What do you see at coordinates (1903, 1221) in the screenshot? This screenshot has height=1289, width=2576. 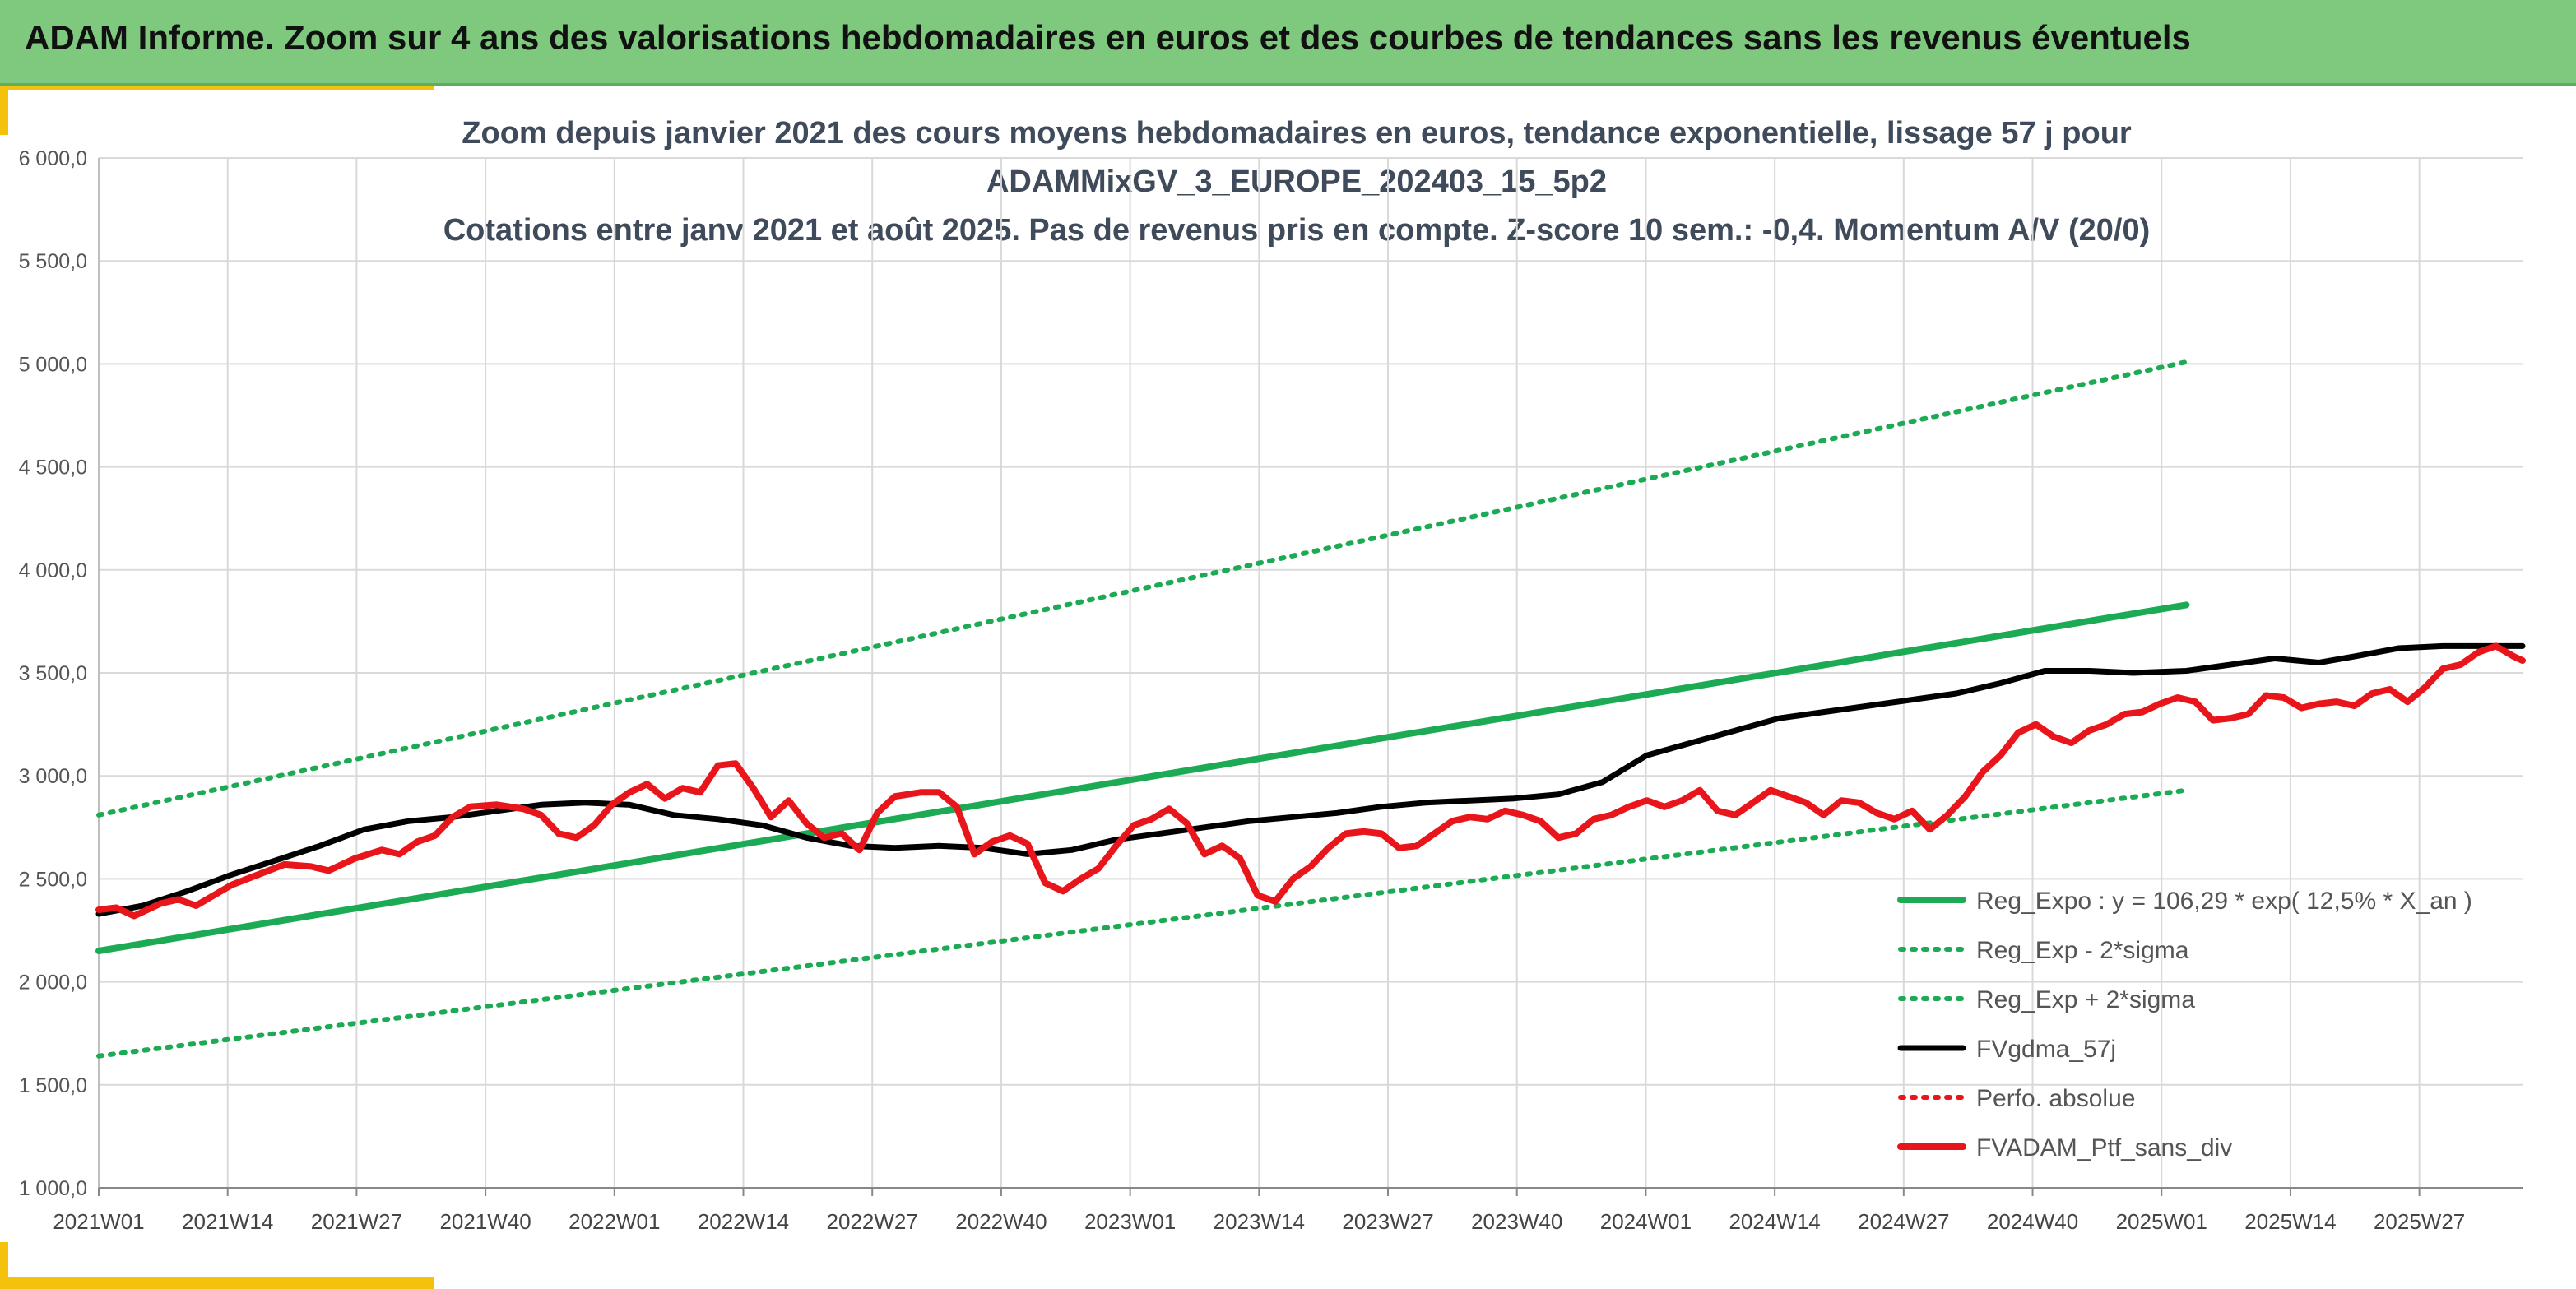 I see `x-tick-label: 2024W27` at bounding box center [1903, 1221].